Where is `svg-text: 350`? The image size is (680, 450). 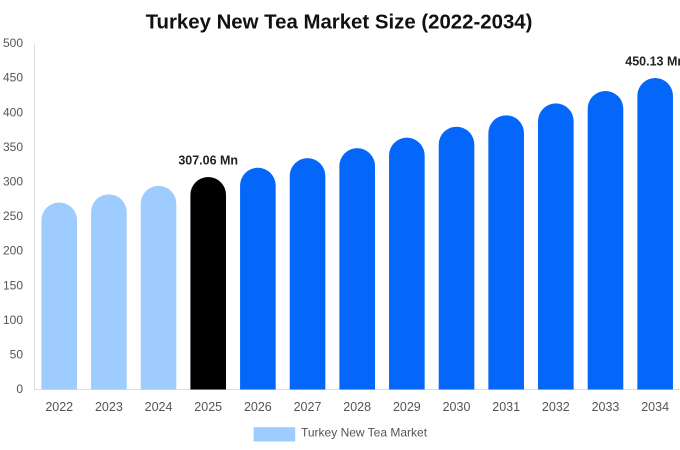 svg-text: 350 is located at coordinates (13, 147).